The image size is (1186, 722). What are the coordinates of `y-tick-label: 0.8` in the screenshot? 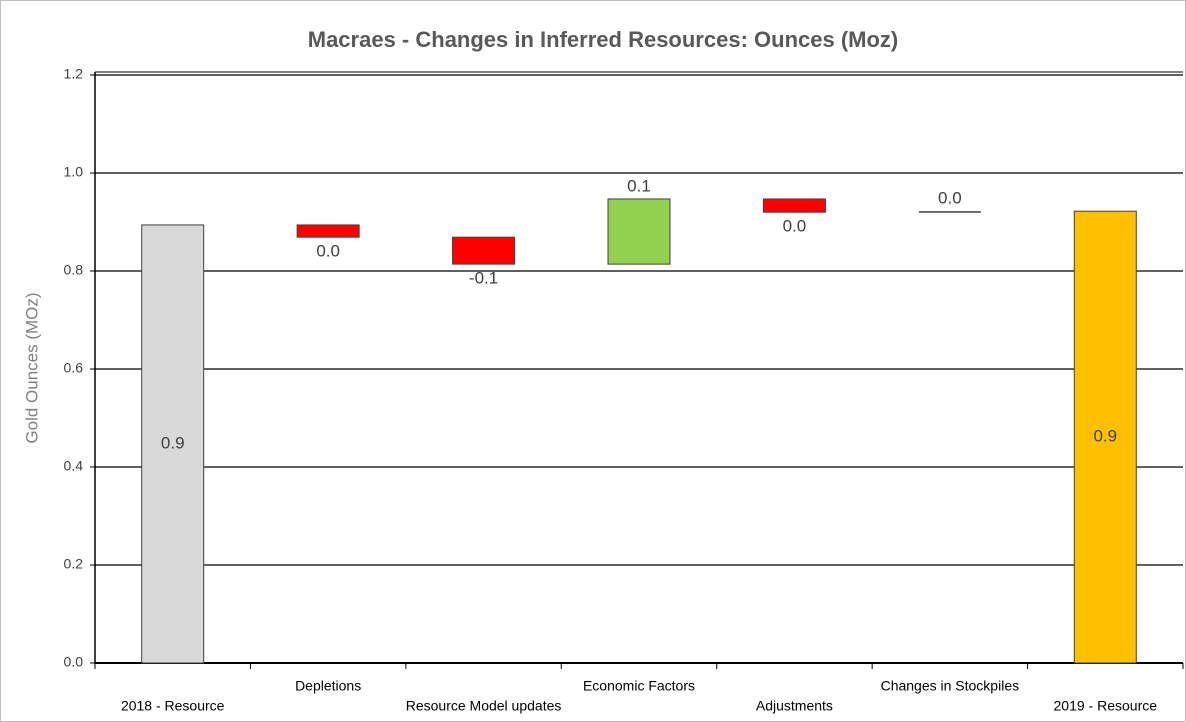 It's located at (74, 270).